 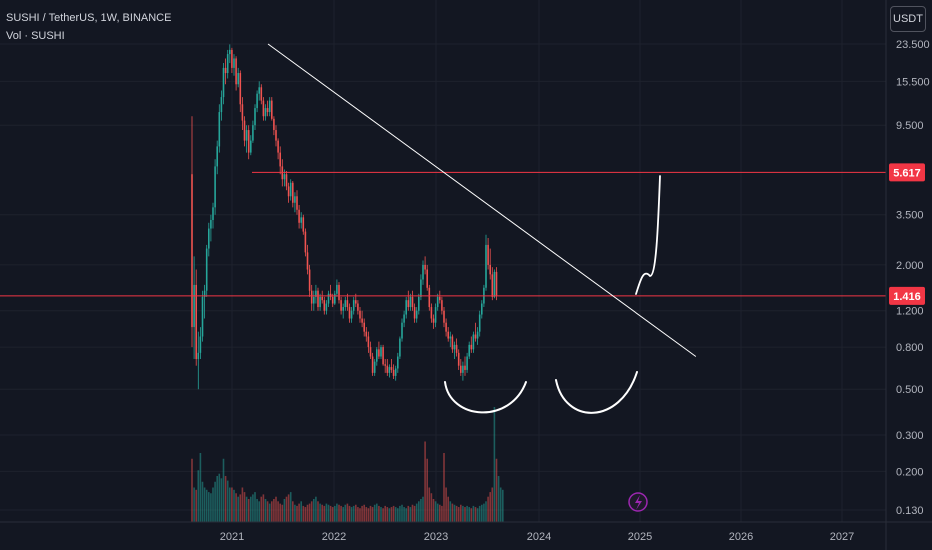 I want to click on volume-legend: Vol · SUSHI, so click(x=35, y=36).